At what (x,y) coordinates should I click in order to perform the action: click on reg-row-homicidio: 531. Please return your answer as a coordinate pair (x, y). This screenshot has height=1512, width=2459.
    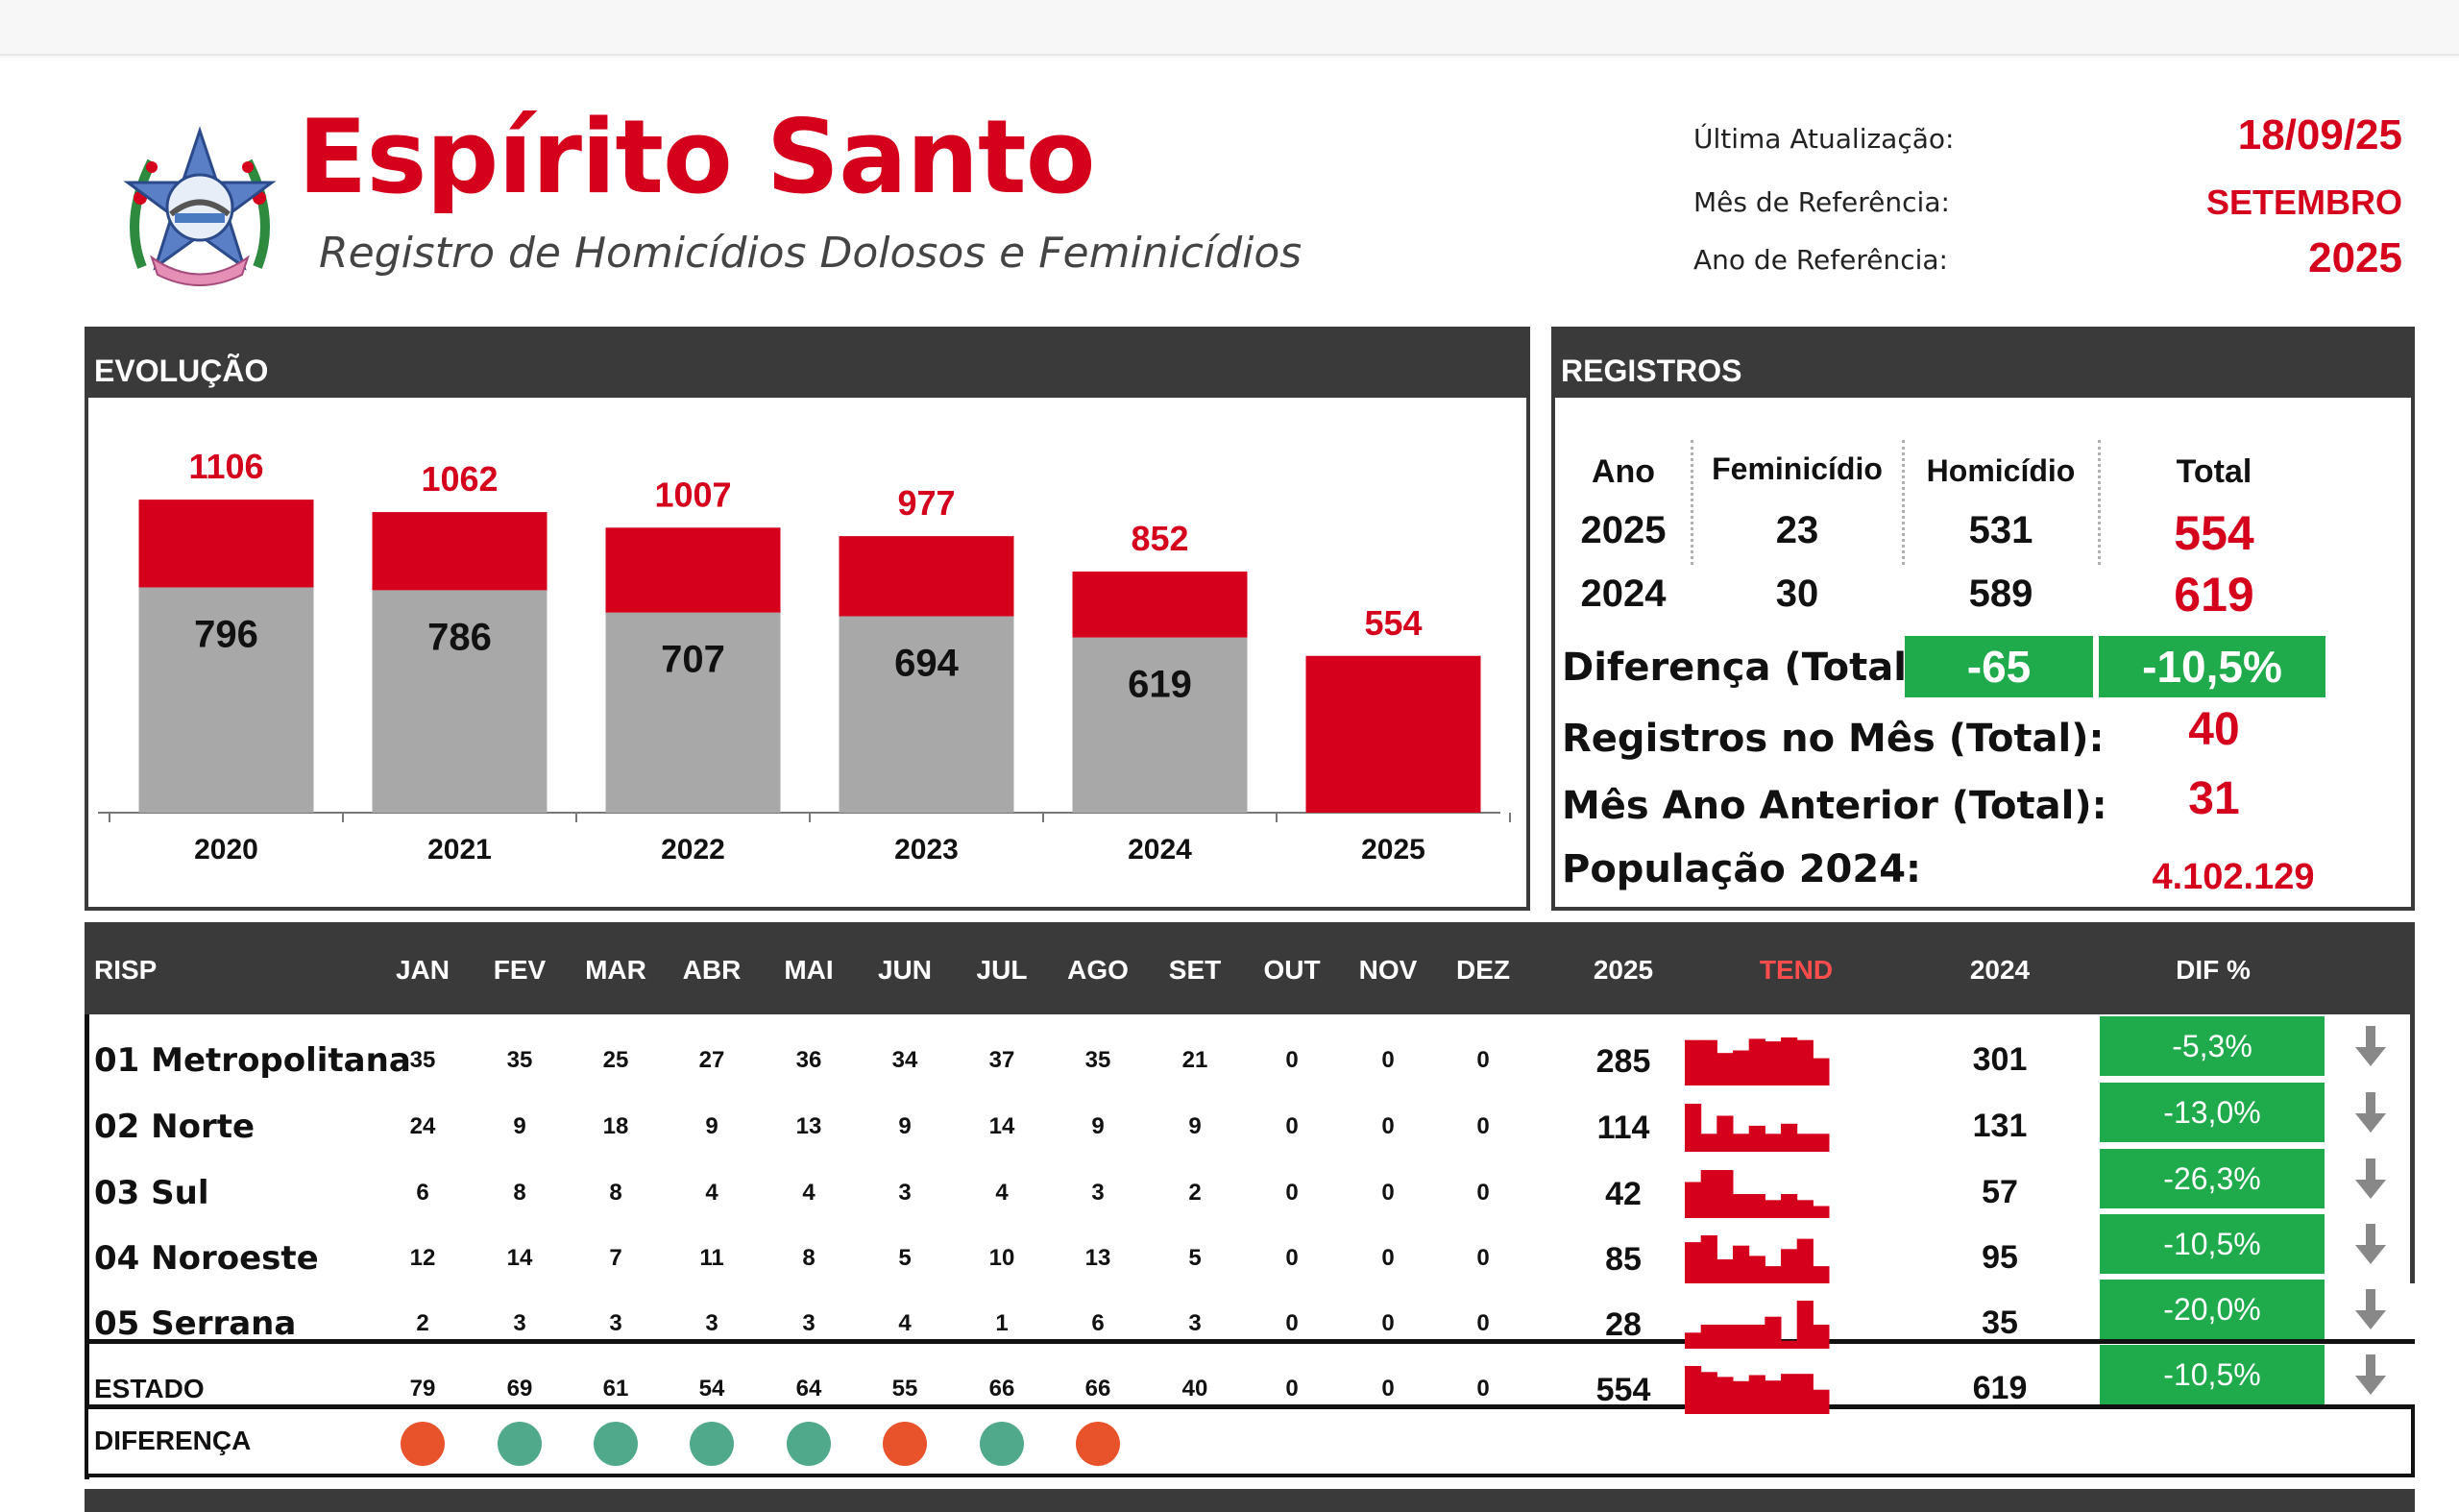
    Looking at the image, I should click on (2000, 530).